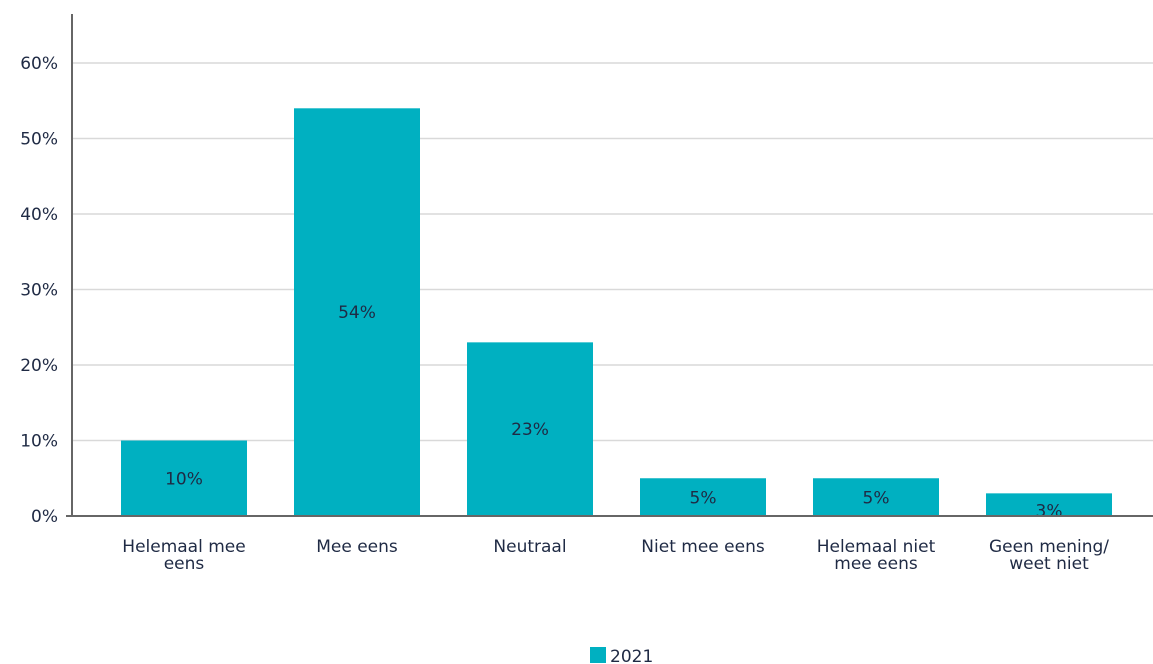 The width and height of the screenshot is (1153, 664). Describe the element at coordinates (876, 547) in the screenshot. I see `x-category-label: Helemaal niet` at that location.